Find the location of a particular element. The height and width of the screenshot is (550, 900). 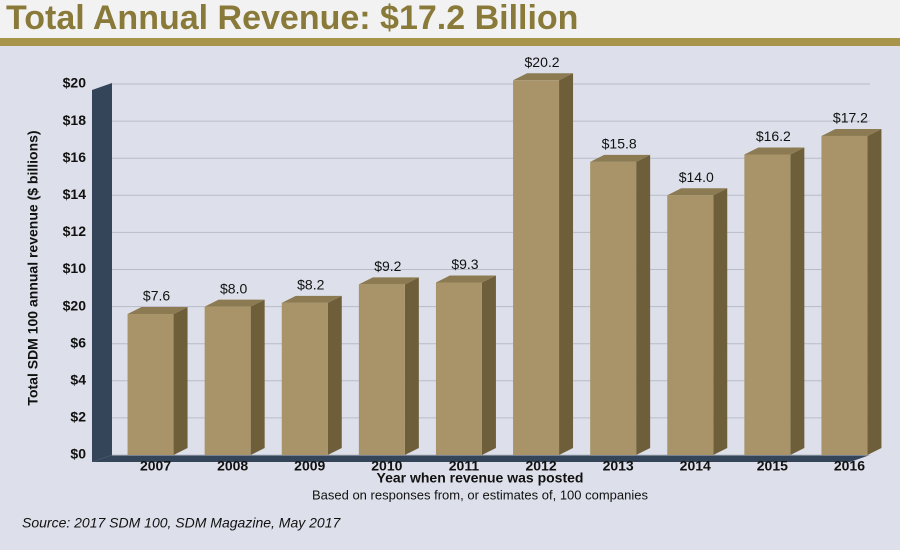

x-tick-label: 2008 is located at coordinates (232, 466).